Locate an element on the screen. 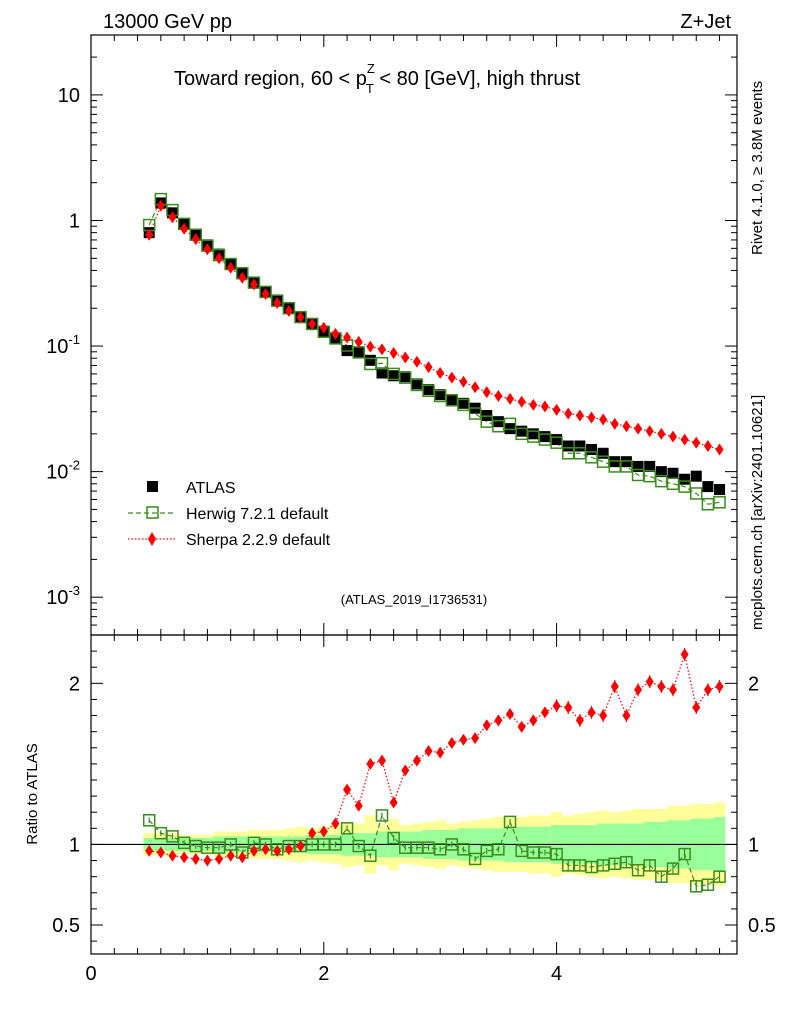 This screenshot has height=1024, width=786. analysis-id: (ATLAS_2019_I1736531) is located at coordinates (414, 599).